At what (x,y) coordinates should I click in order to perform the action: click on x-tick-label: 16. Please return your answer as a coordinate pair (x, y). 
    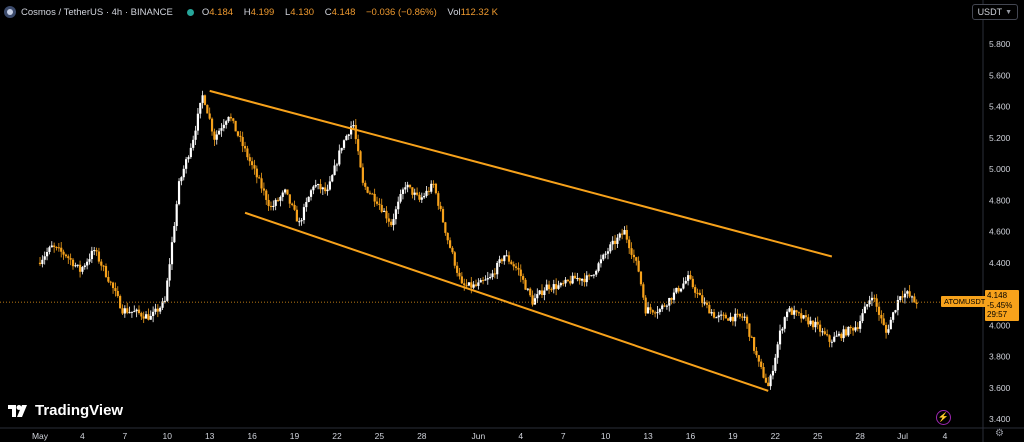
    Looking at the image, I should click on (691, 436).